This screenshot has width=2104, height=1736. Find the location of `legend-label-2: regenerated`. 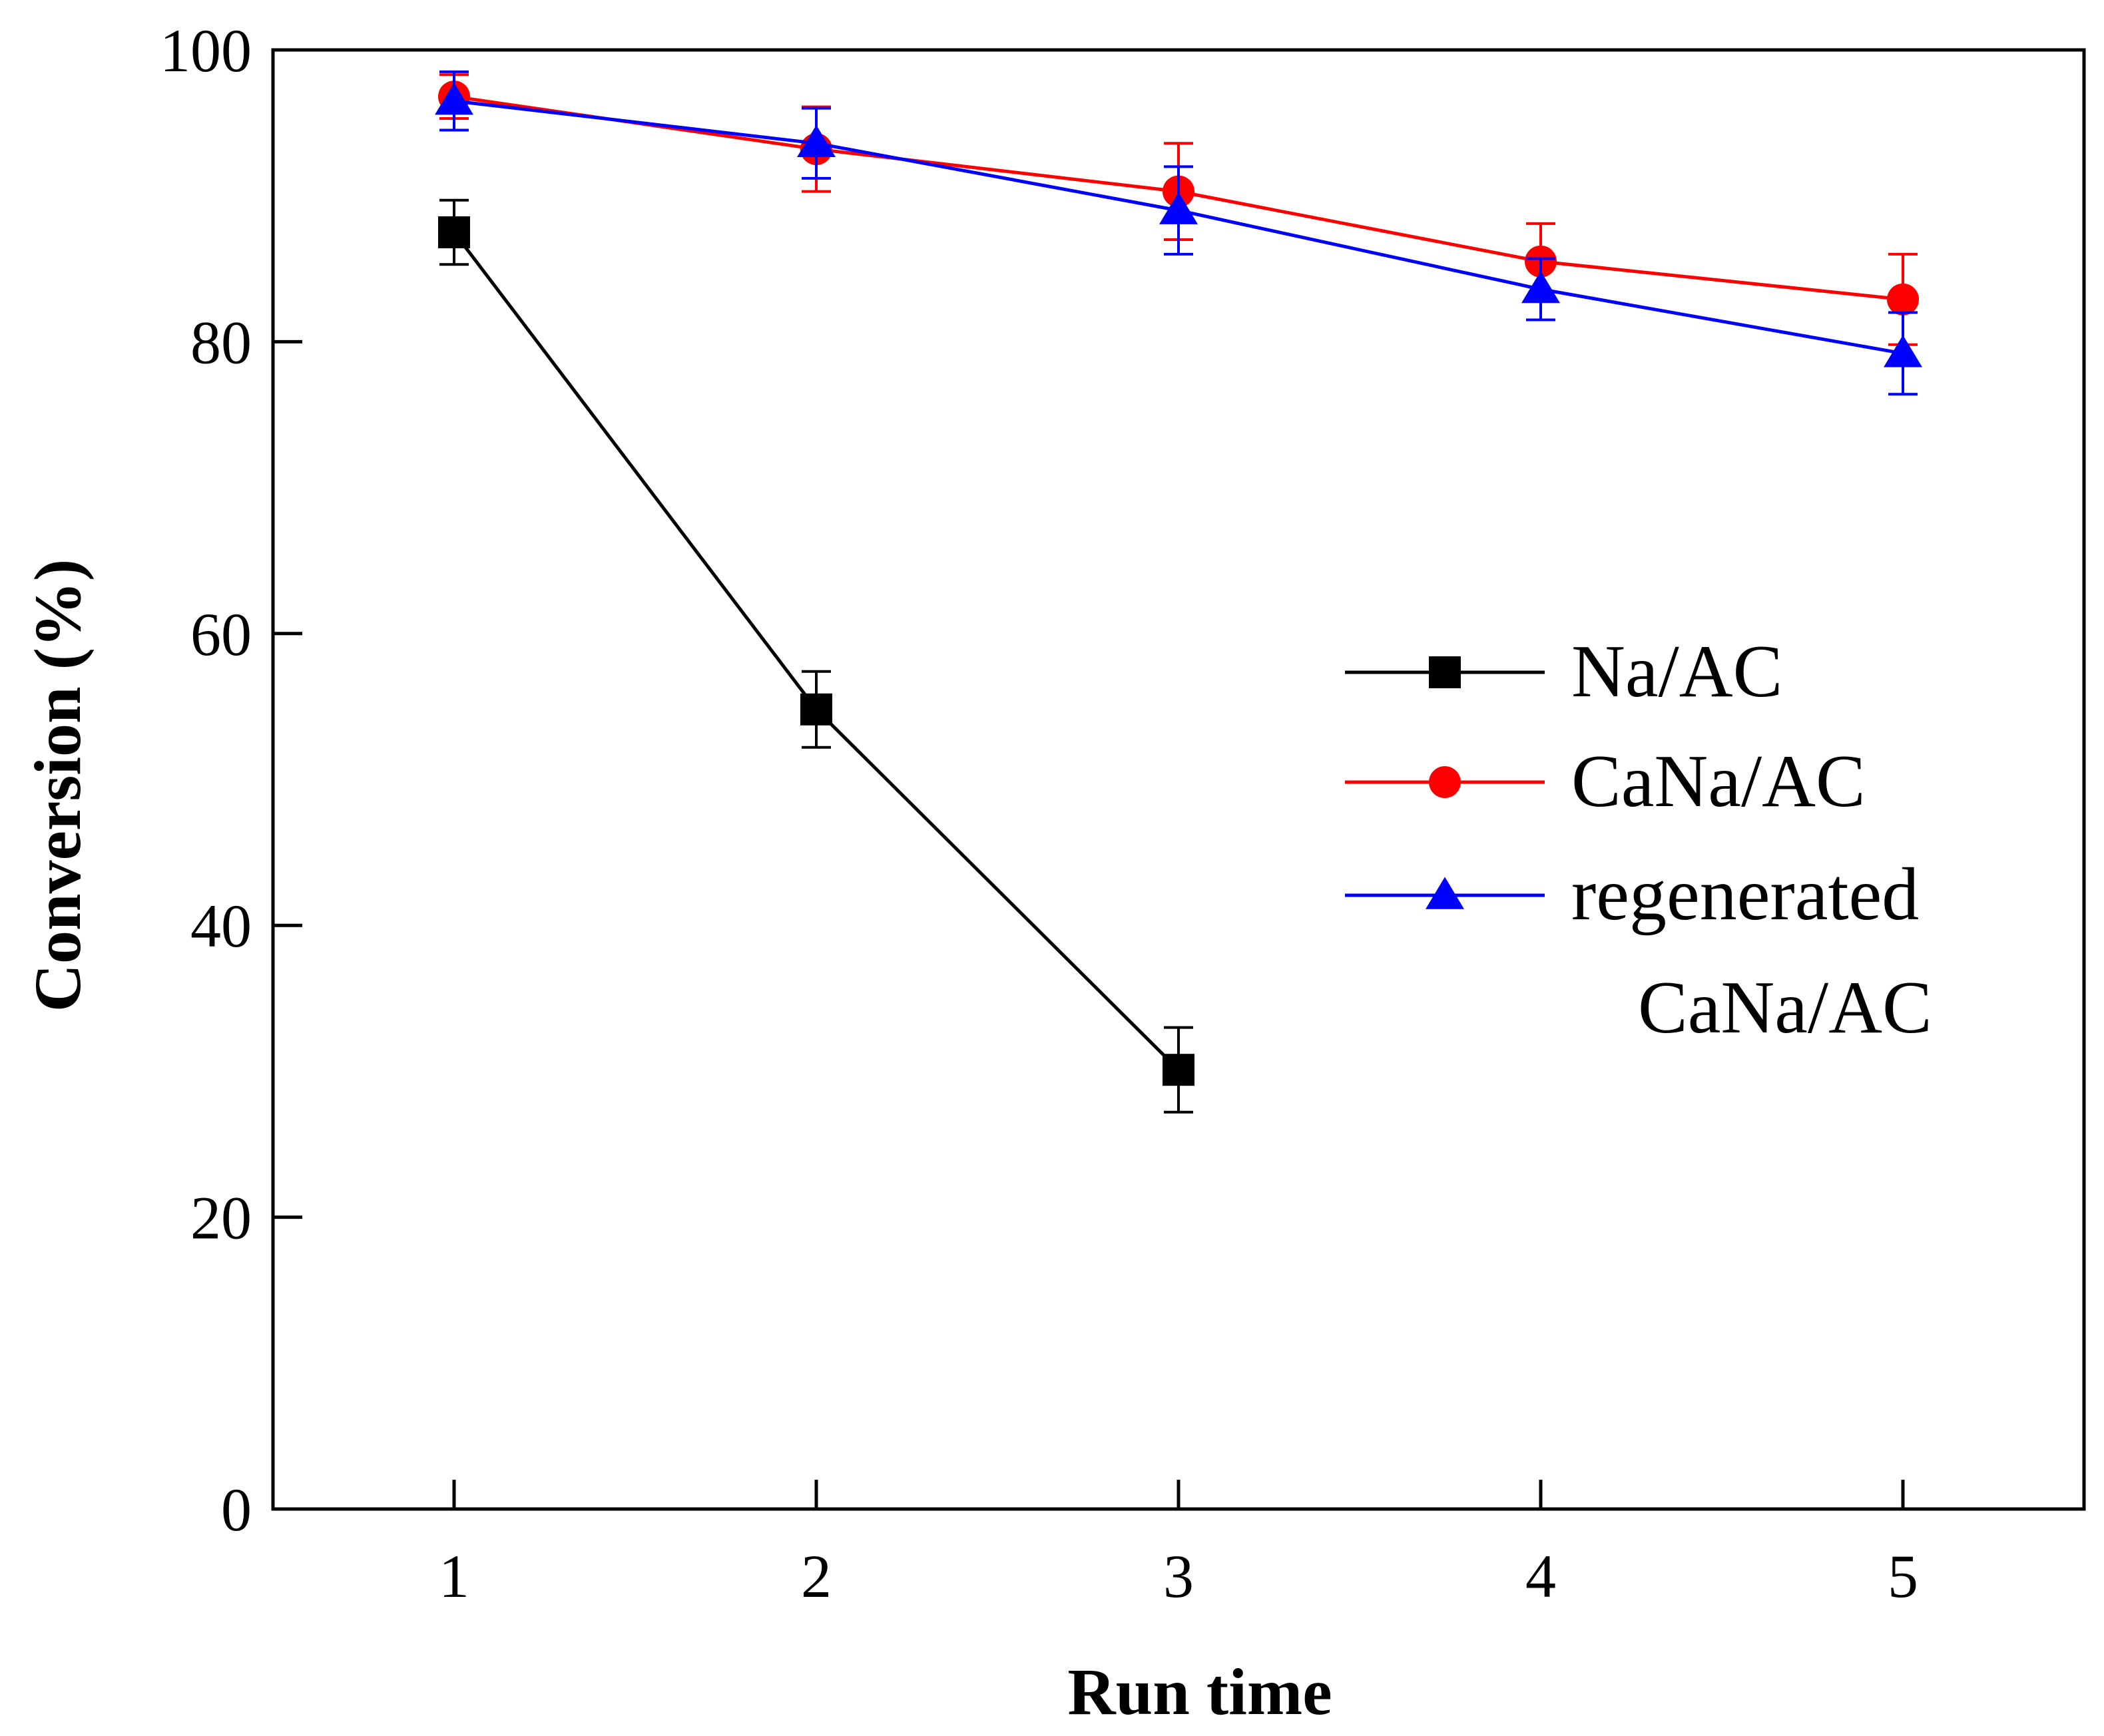

legend-label-2: regenerated is located at coordinates (1745, 894).